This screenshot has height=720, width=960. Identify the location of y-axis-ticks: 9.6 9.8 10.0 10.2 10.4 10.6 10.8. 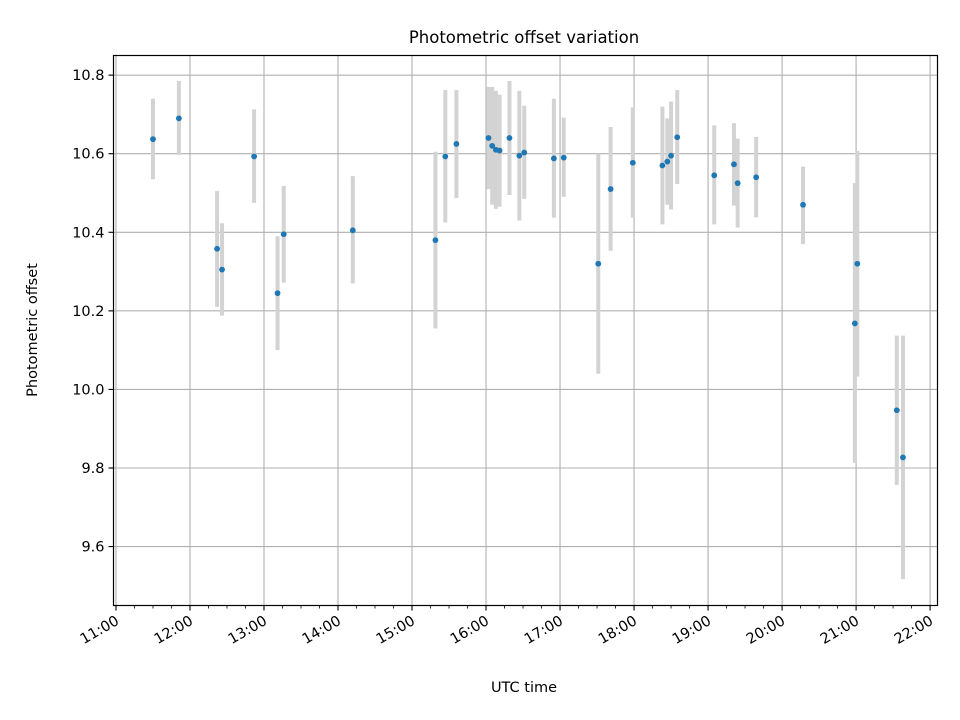
(93, 312).